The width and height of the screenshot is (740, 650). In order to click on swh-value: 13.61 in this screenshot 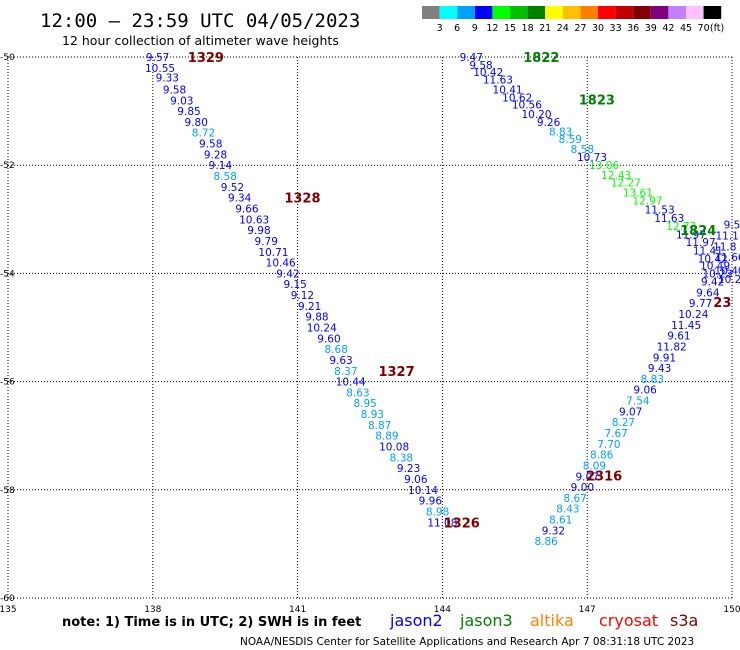, I will do `click(638, 193)`.